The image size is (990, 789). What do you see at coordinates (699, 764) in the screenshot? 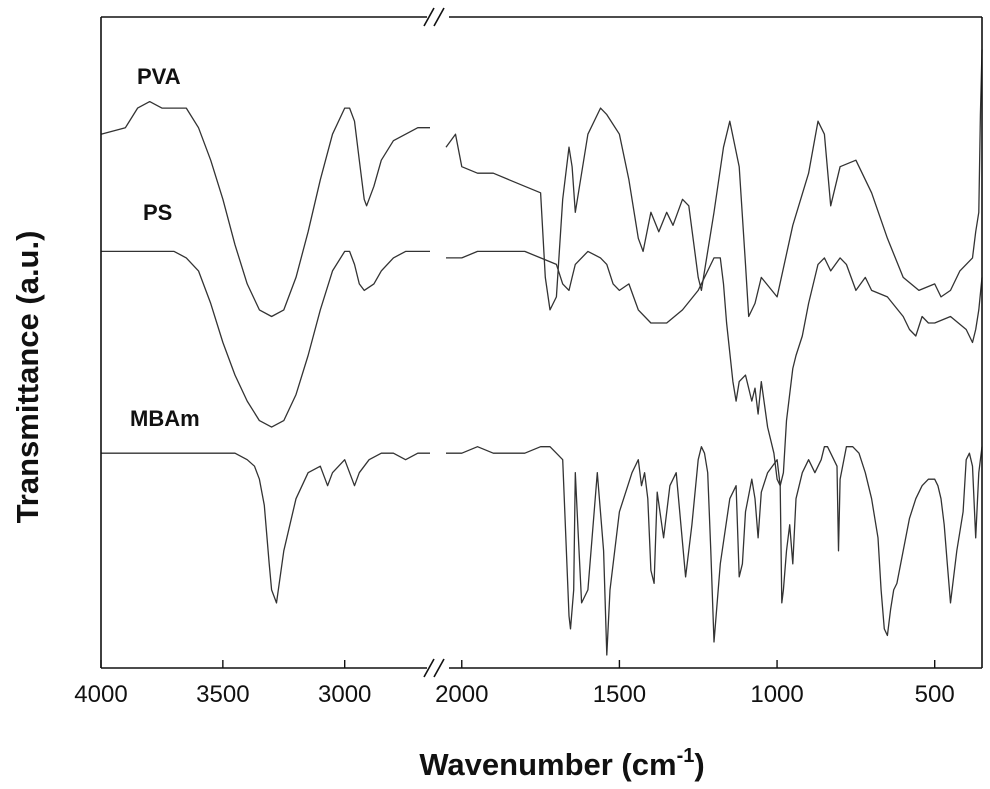
I see `x-axis-title-close: )` at bounding box center [699, 764].